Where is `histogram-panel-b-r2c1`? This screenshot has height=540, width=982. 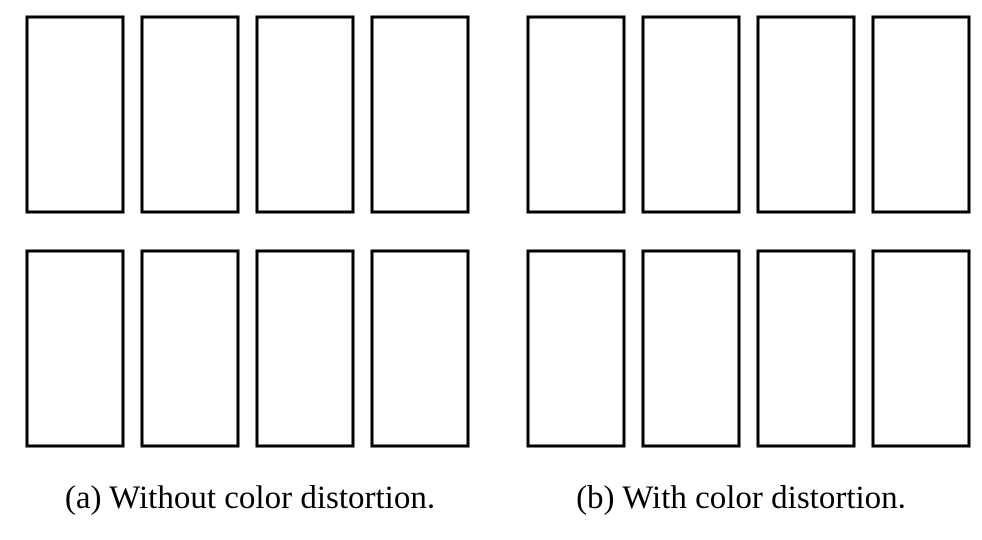
histogram-panel-b-r2c1 is located at coordinates (576, 348).